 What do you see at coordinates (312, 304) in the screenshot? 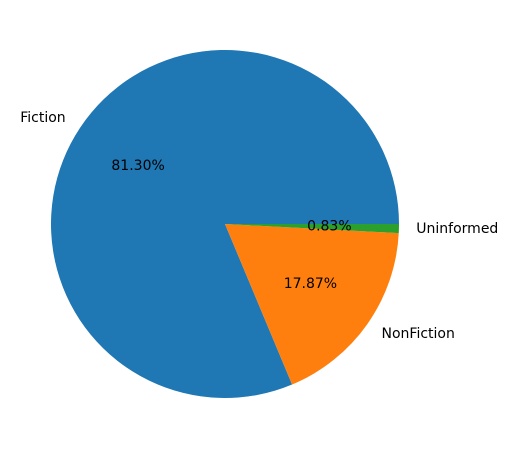
I see `pie-slice-nonfiction` at bounding box center [312, 304].